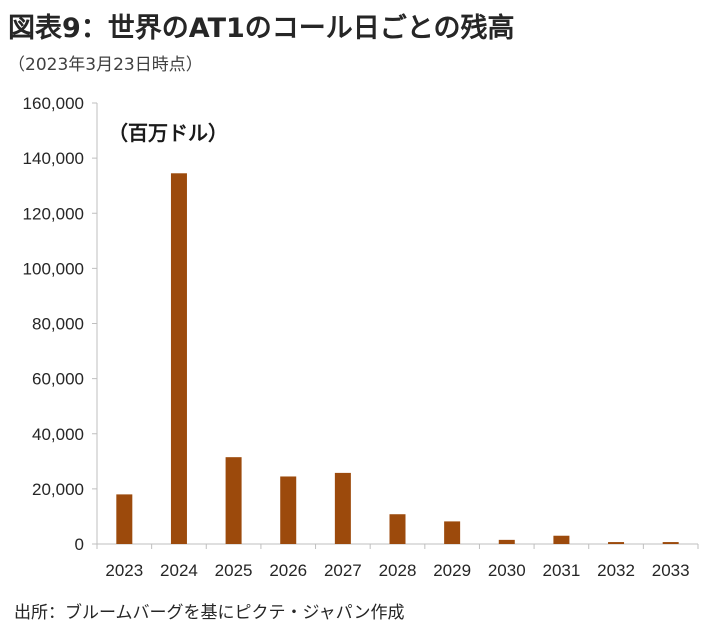  What do you see at coordinates (178, 359) in the screenshot?
I see `bar-2024` at bounding box center [178, 359].